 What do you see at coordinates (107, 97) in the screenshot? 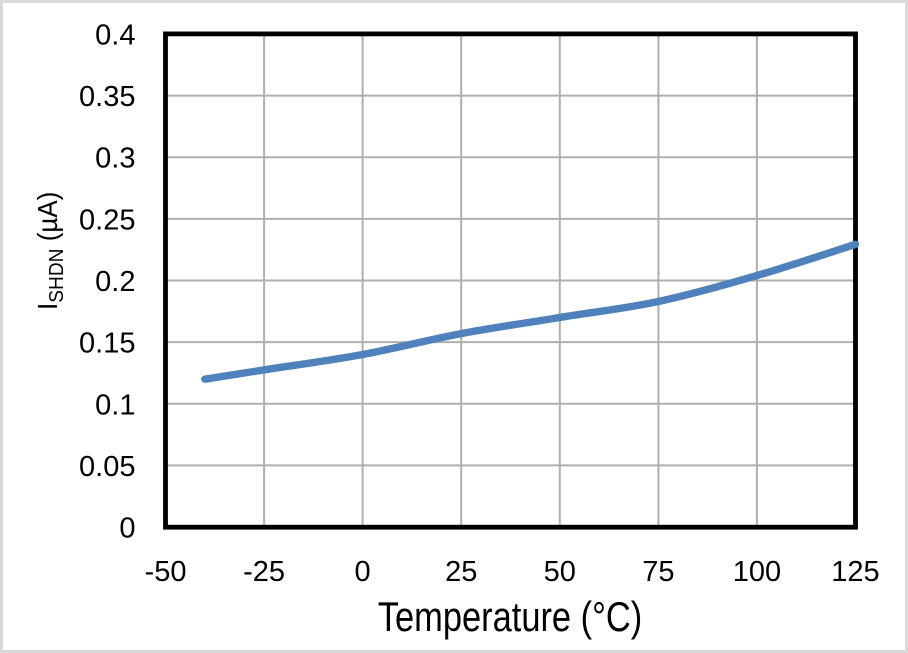
I see `svg-text: 0.35` at bounding box center [107, 97].